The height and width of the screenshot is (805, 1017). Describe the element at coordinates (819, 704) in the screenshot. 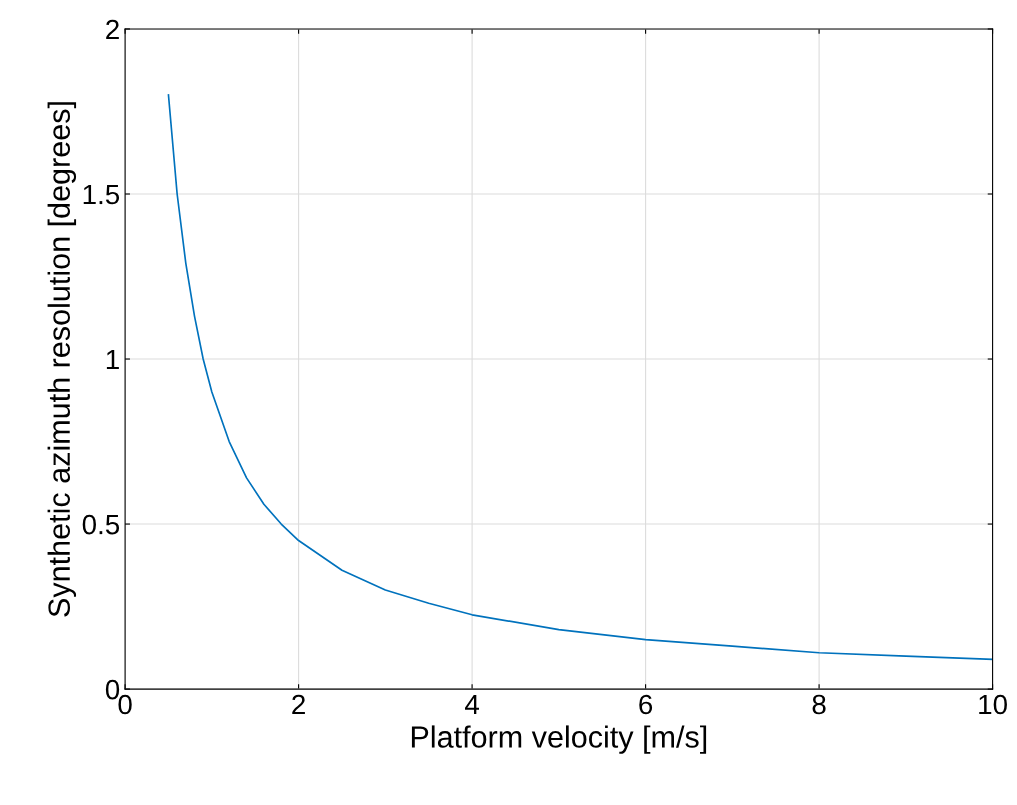

I see `x-tick-label: 8` at that location.